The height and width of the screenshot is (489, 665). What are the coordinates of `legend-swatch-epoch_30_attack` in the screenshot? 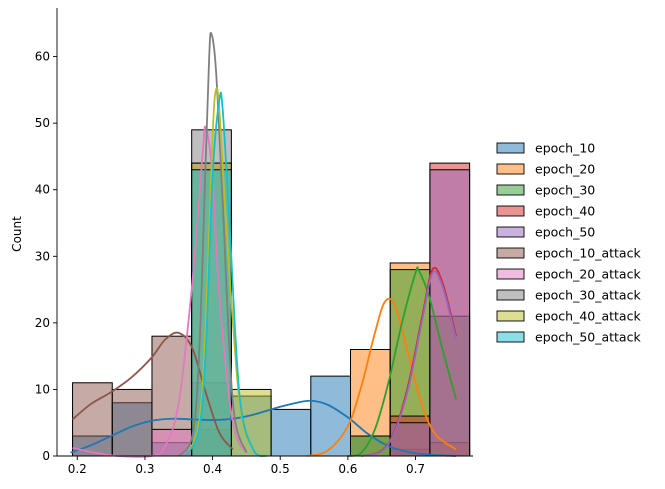 It's located at (510, 295).